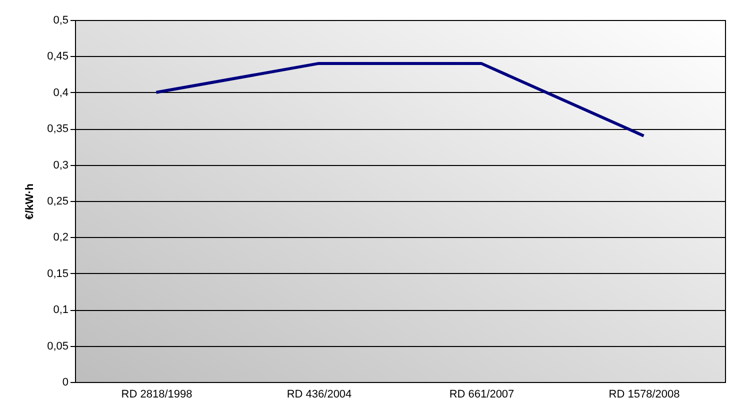  What do you see at coordinates (65, 382) in the screenshot?
I see `y-tick-label: 0` at bounding box center [65, 382].